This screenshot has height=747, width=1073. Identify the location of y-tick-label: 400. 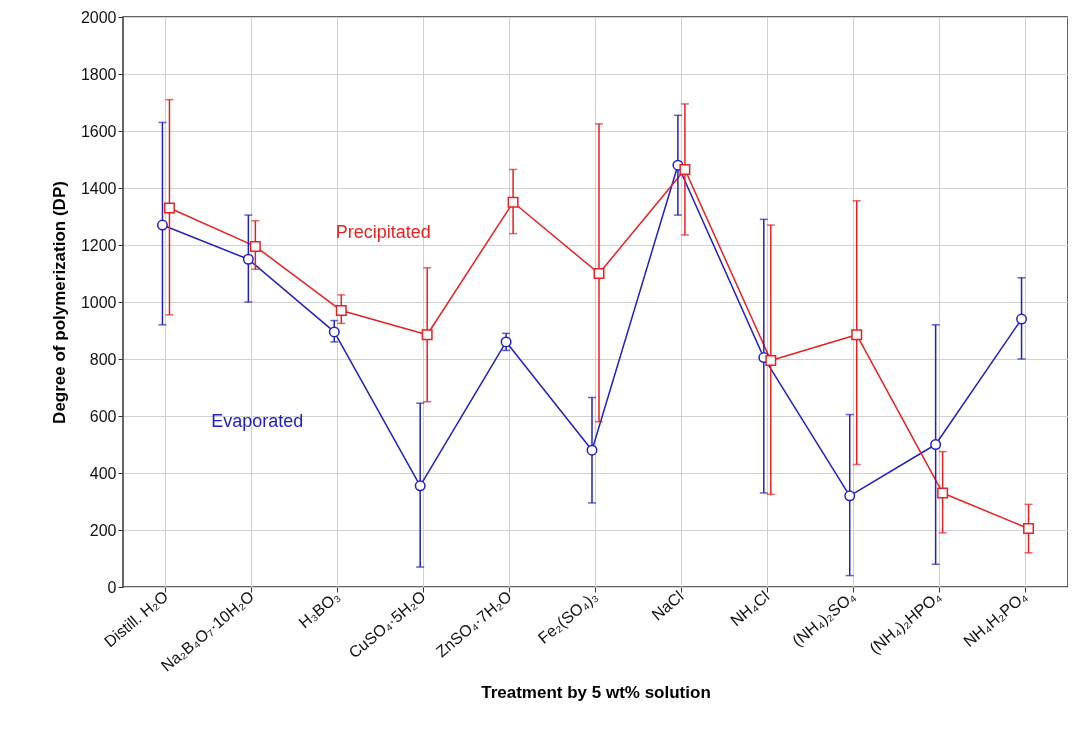
(103, 473).